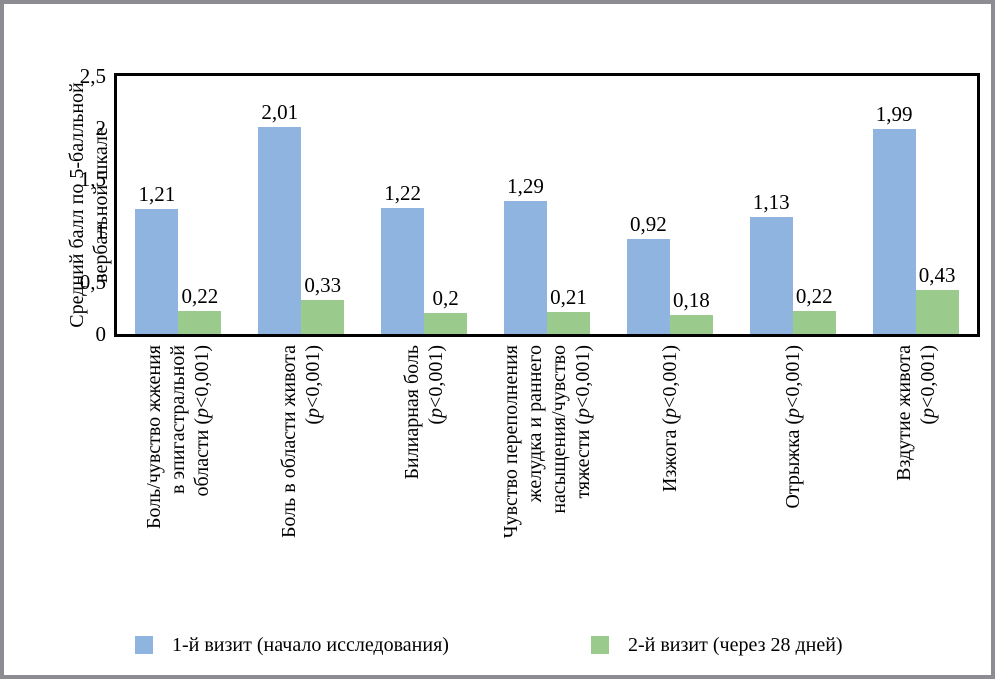 This screenshot has width=995, height=679. Describe the element at coordinates (101, 127) in the screenshot. I see `y-tick-label: 2` at that location.